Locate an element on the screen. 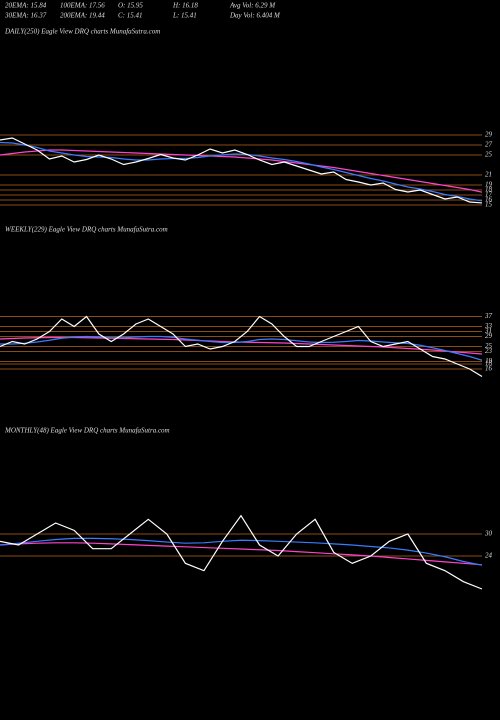 The image size is (500, 720). stat-label: 100EMA: 17.56 is located at coordinates (82, 6).